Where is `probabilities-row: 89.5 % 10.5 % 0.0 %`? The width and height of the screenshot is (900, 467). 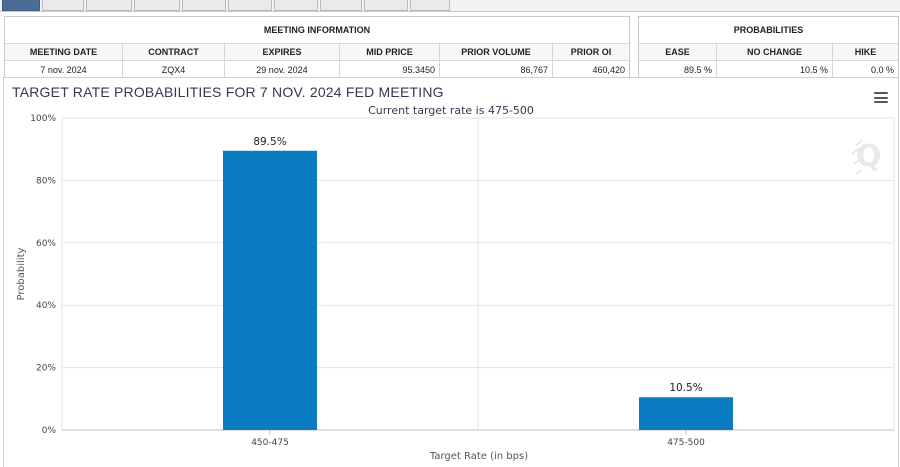
probabilities-row: 89.5 % 10.5 % 0.0 % is located at coordinates (768, 69).